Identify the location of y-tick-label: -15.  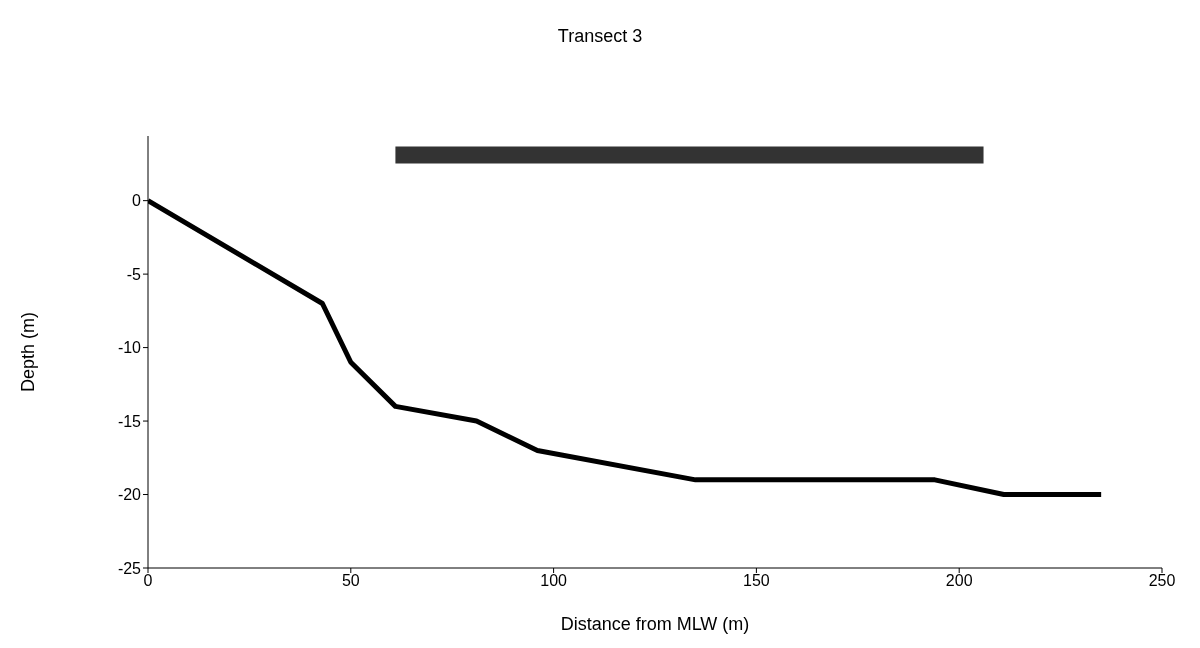
(129, 421).